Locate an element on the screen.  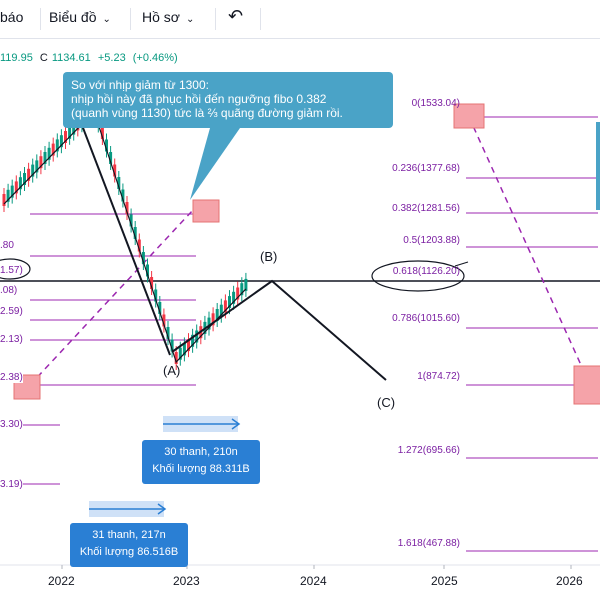
undo-icon: ↶ is located at coordinates (236, 16).